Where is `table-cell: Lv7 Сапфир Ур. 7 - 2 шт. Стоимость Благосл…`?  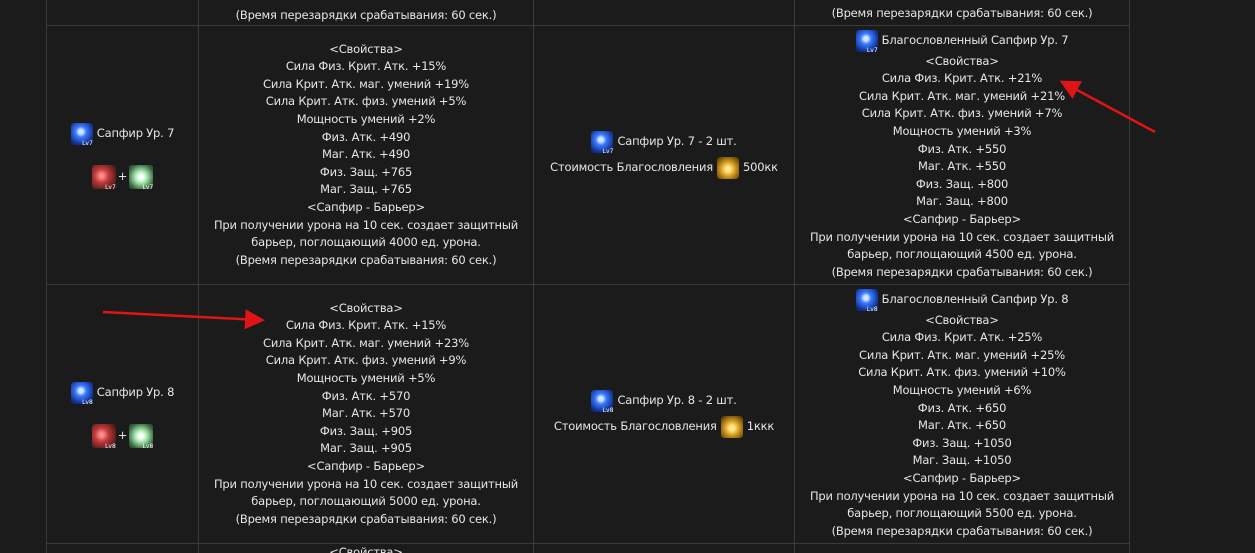 table-cell: Lv7 Сапфир Ур. 7 - 2 шт. Стоимость Благосл… is located at coordinates (663, 154).